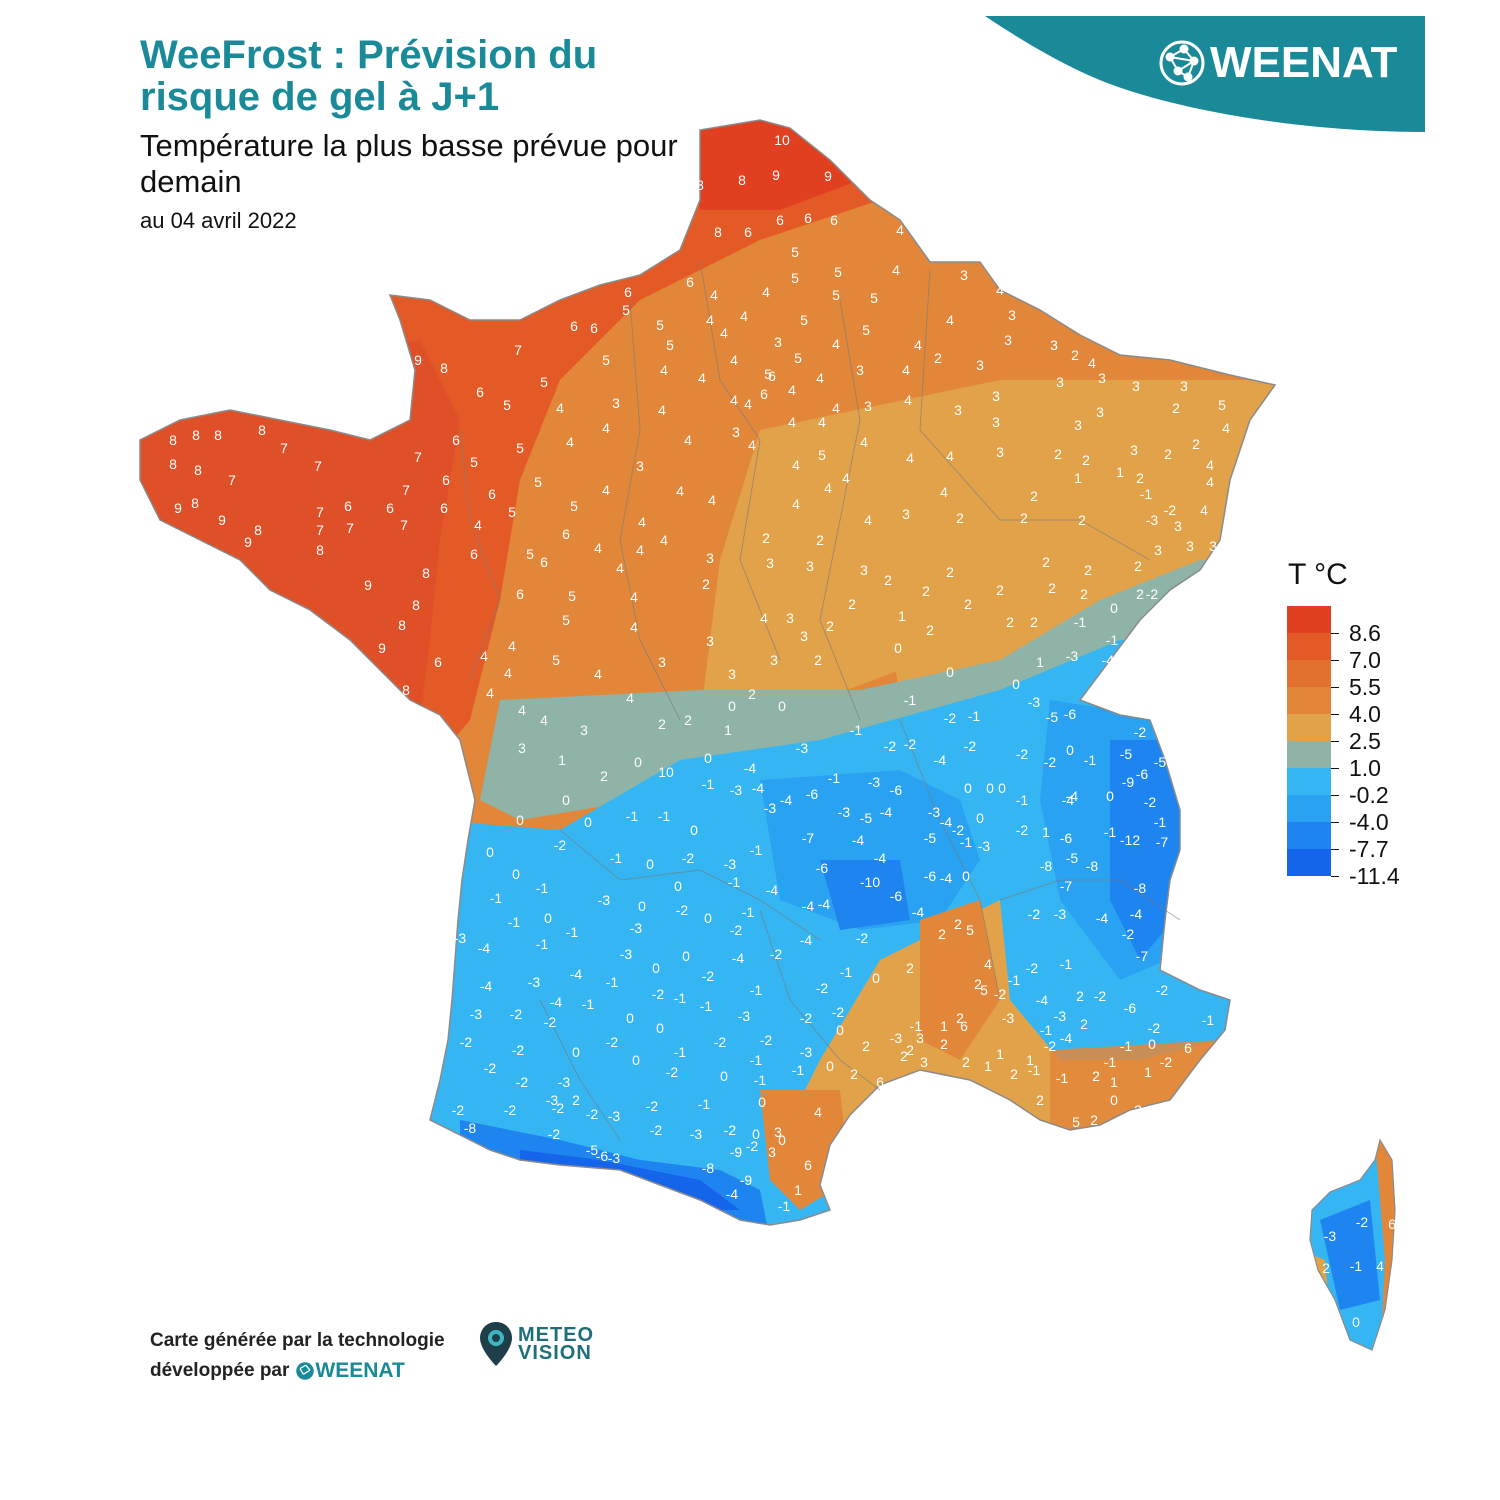 This screenshot has width=1500, height=1500. Describe the element at coordinates (1140, 888) in the screenshot. I see `temperature-label: -8` at that location.